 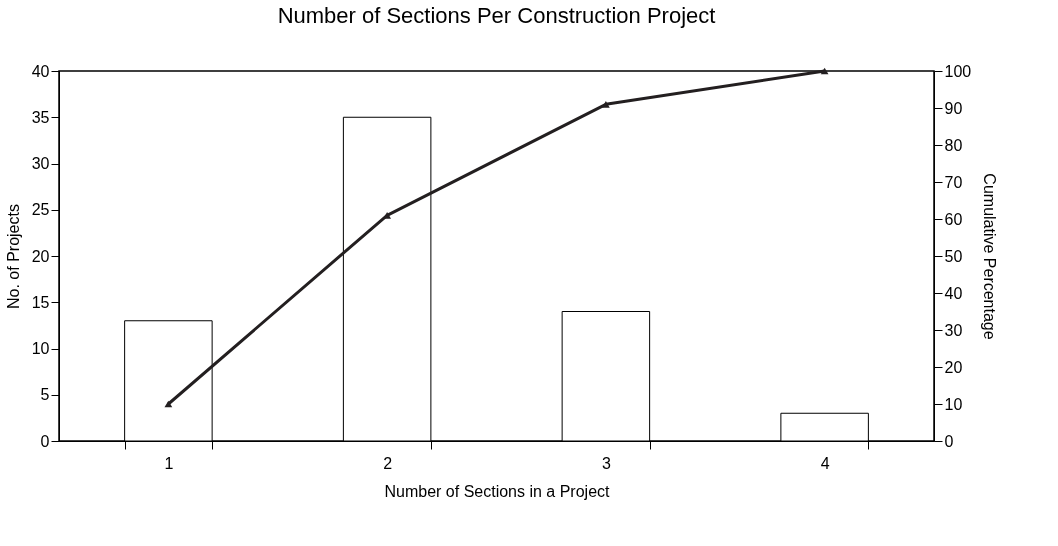 What do you see at coordinates (606, 463) in the screenshot?
I see `x-tick-label: 3` at bounding box center [606, 463].